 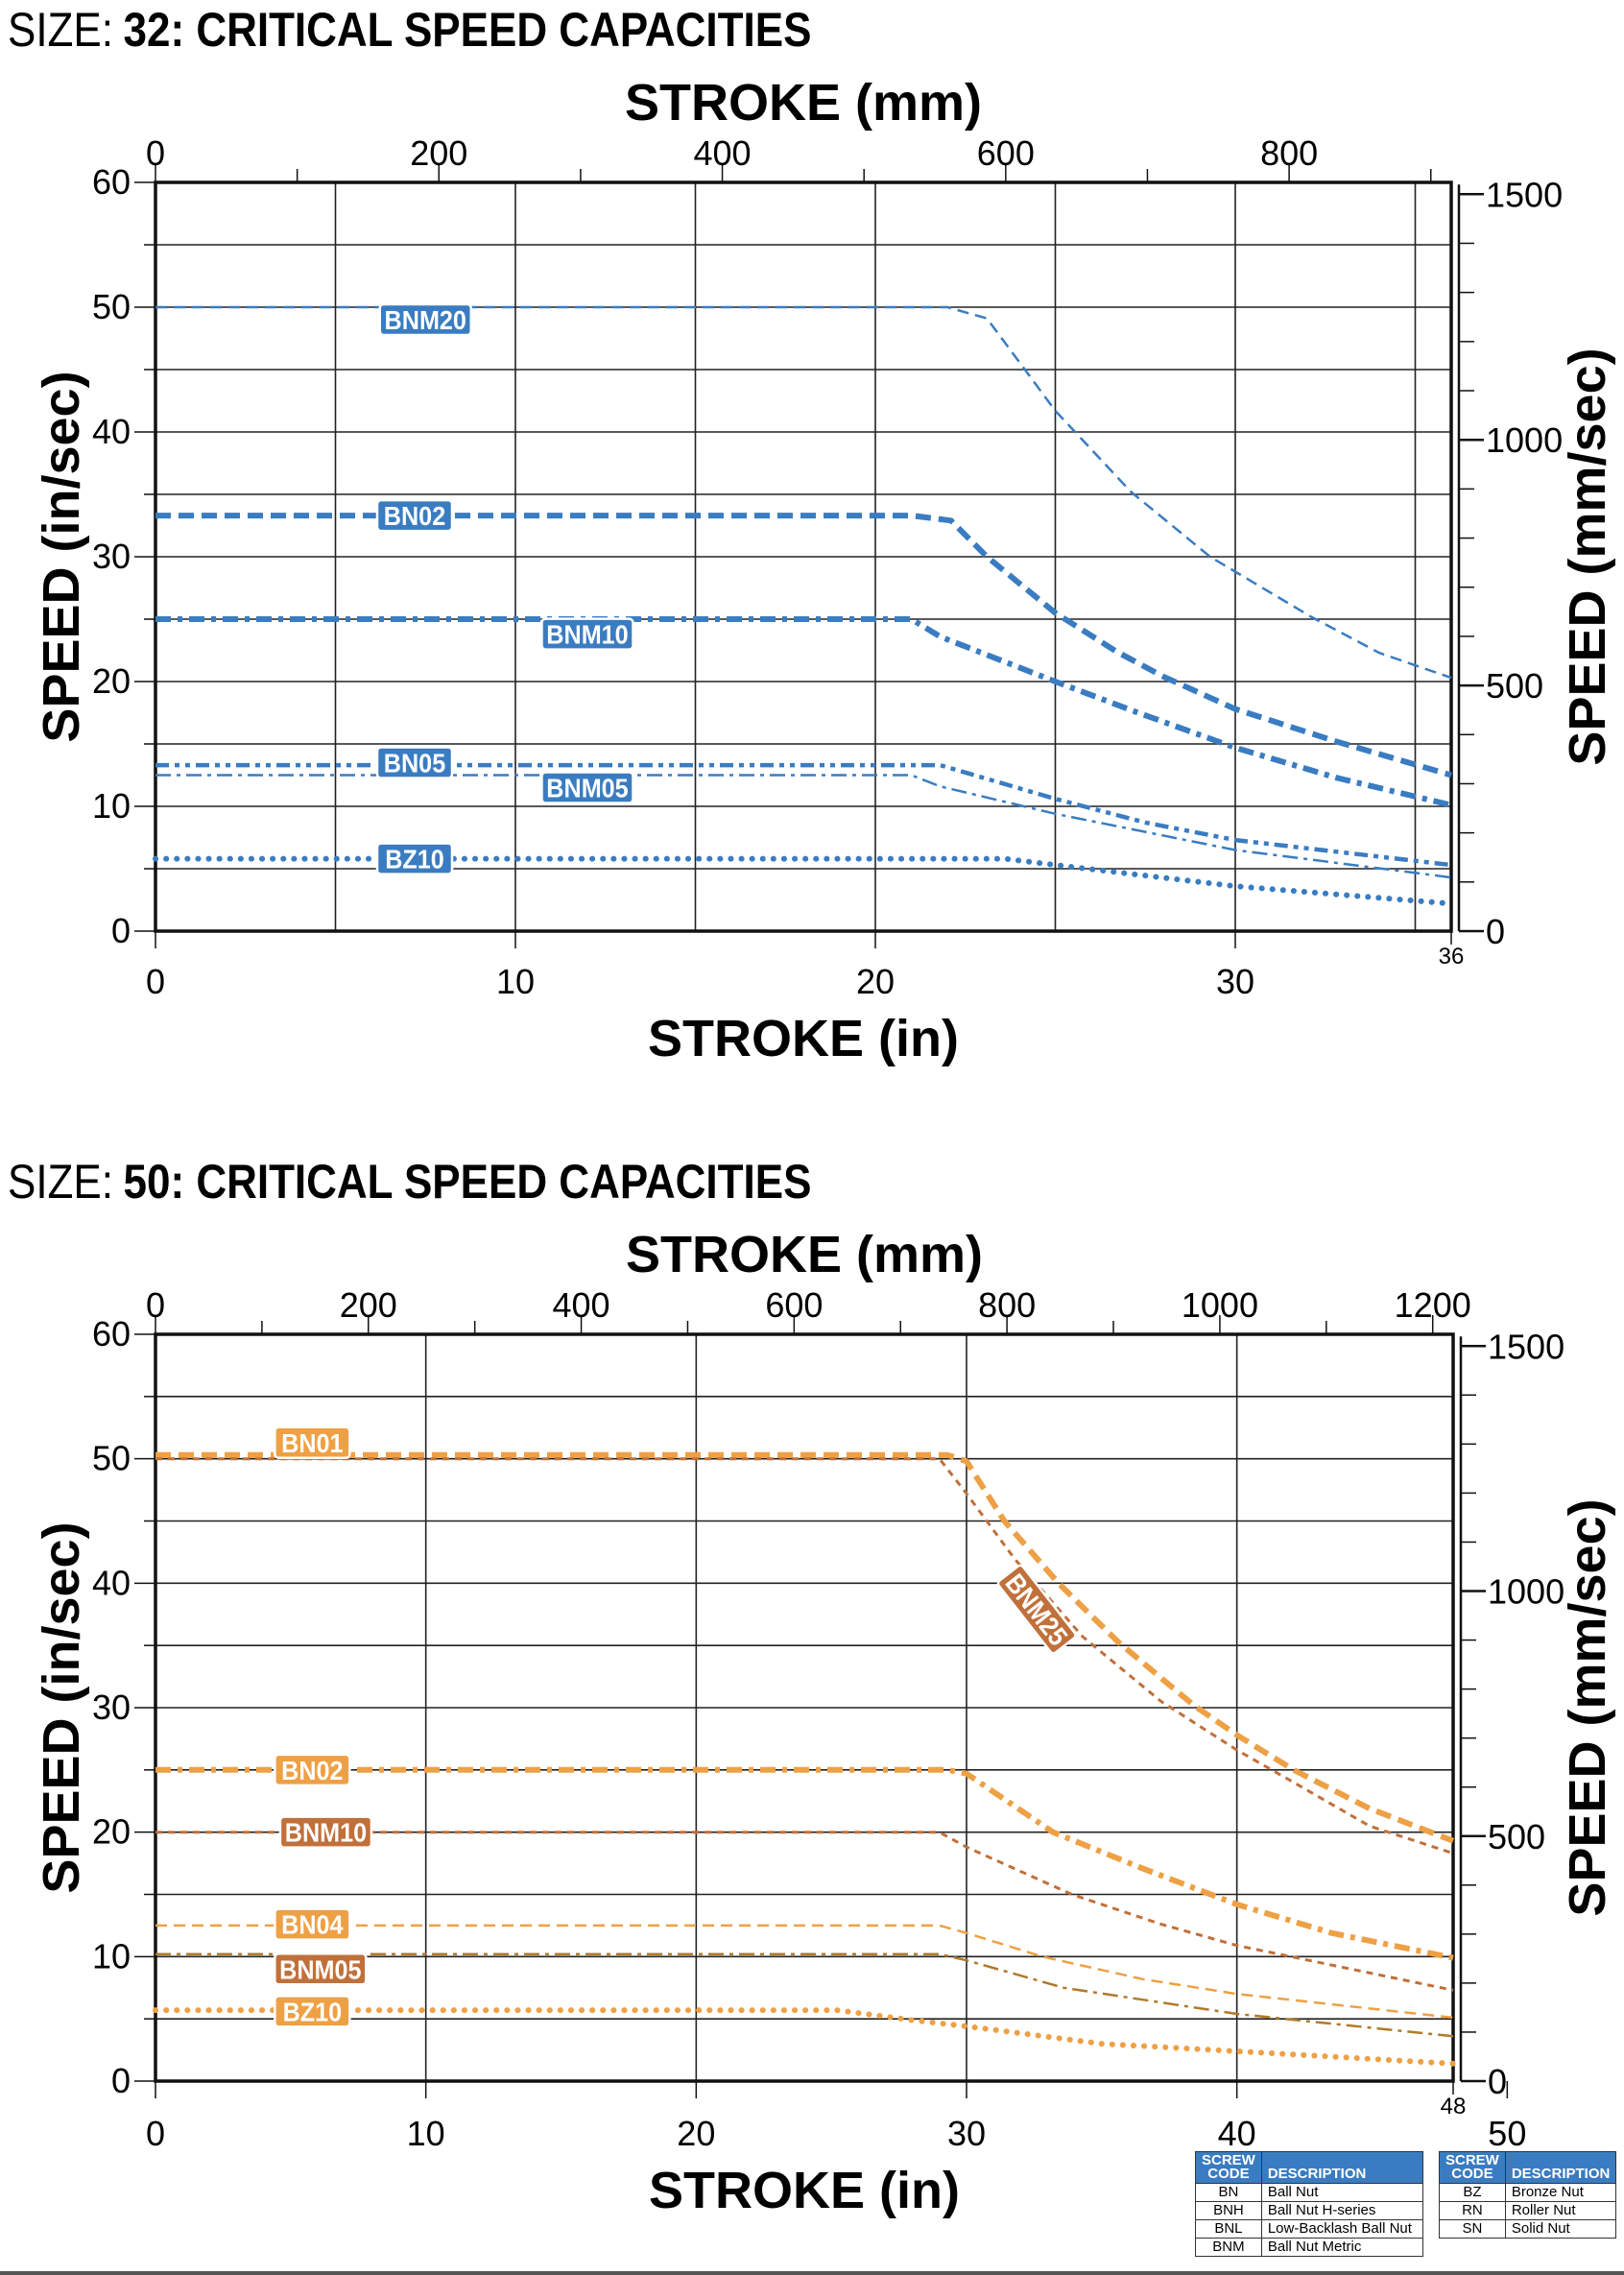 I want to click on x-end-tick-label: 48, so click(x=1454, y=2106).